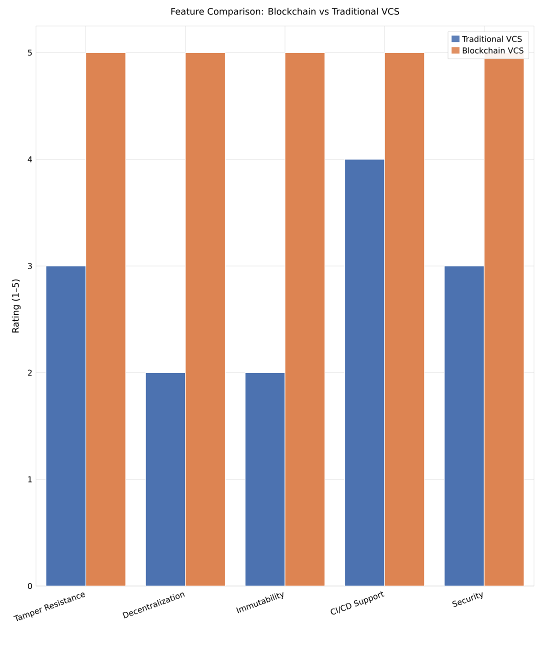 The width and height of the screenshot is (540, 654). What do you see at coordinates (16, 305) in the screenshot?
I see `y-axis-title: Rating (1–5)` at bounding box center [16, 305].